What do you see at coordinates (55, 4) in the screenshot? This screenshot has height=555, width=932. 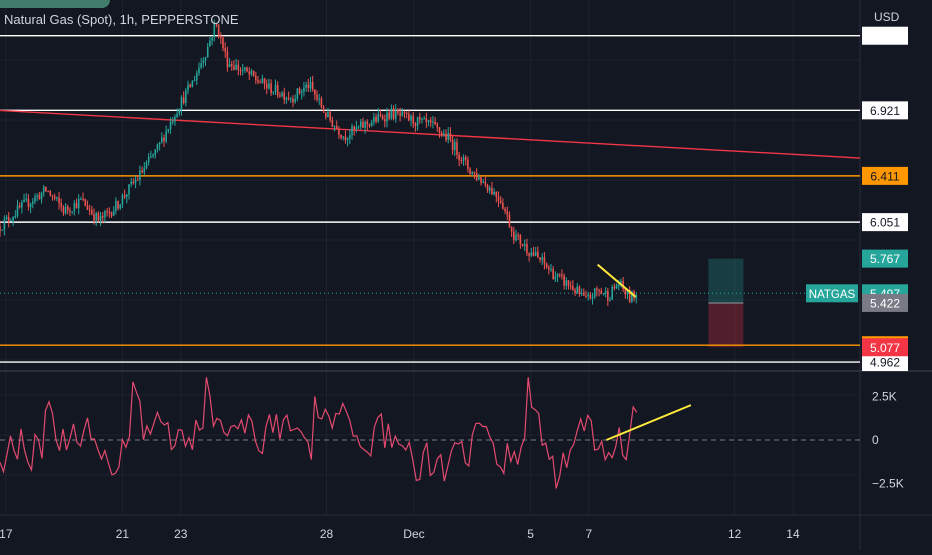 I see `indicator-pill` at bounding box center [55, 4].